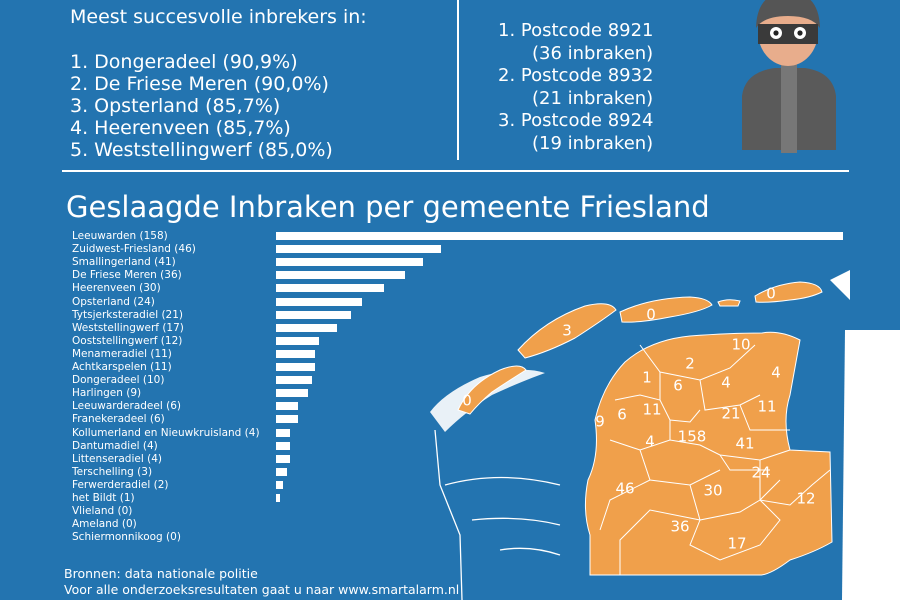 This screenshot has width=900, height=600. Describe the element at coordinates (458, 80) in the screenshot. I see `section-divider-vertical` at that location.